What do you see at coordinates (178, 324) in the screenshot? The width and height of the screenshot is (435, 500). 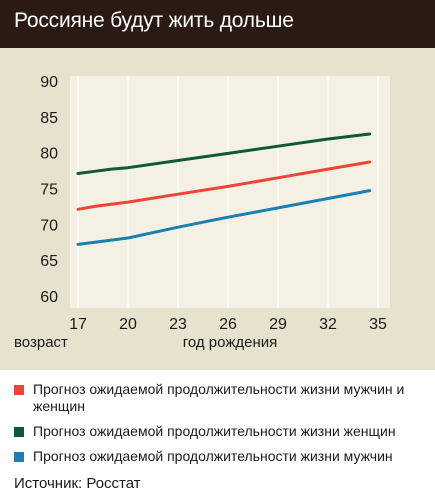 I see `x-tick-label: 23` at bounding box center [178, 324].